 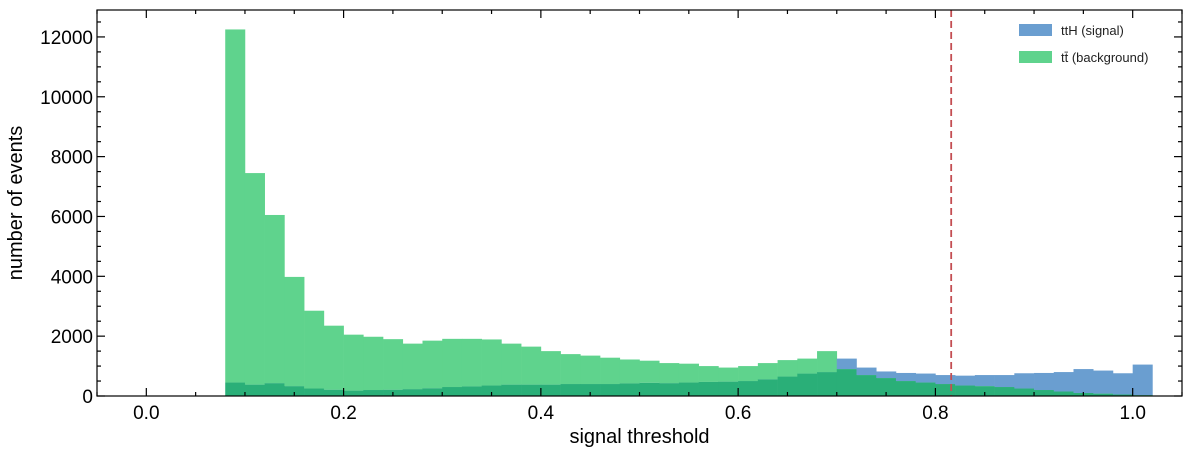 What do you see at coordinates (16, 203) in the screenshot?
I see `y-axis-label: number of events` at bounding box center [16, 203].